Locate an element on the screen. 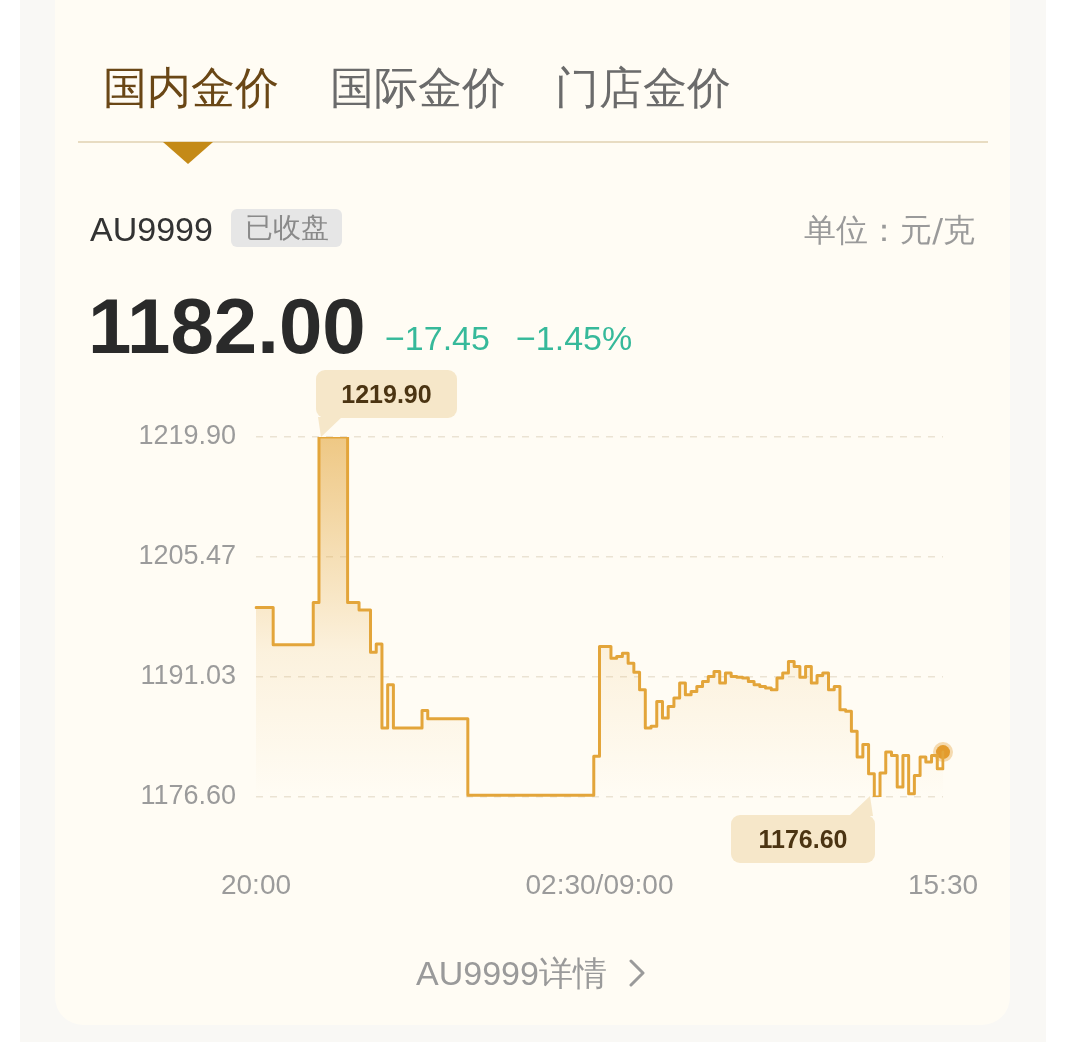  text: 1176.60 is located at coordinates (803, 838).